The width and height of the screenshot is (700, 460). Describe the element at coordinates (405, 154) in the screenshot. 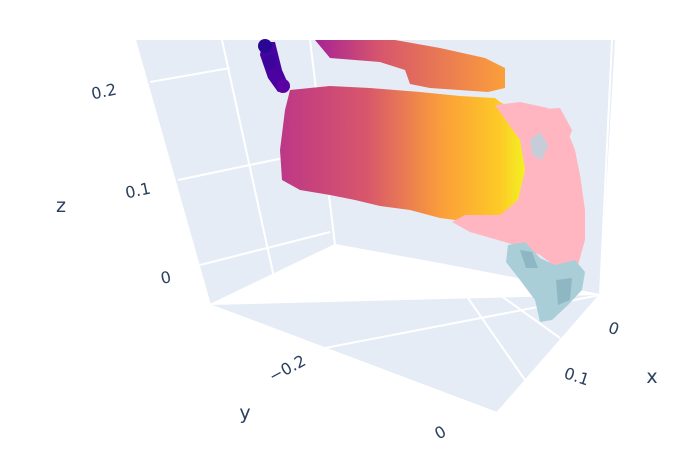

I see `cloud-main-face` at that location.